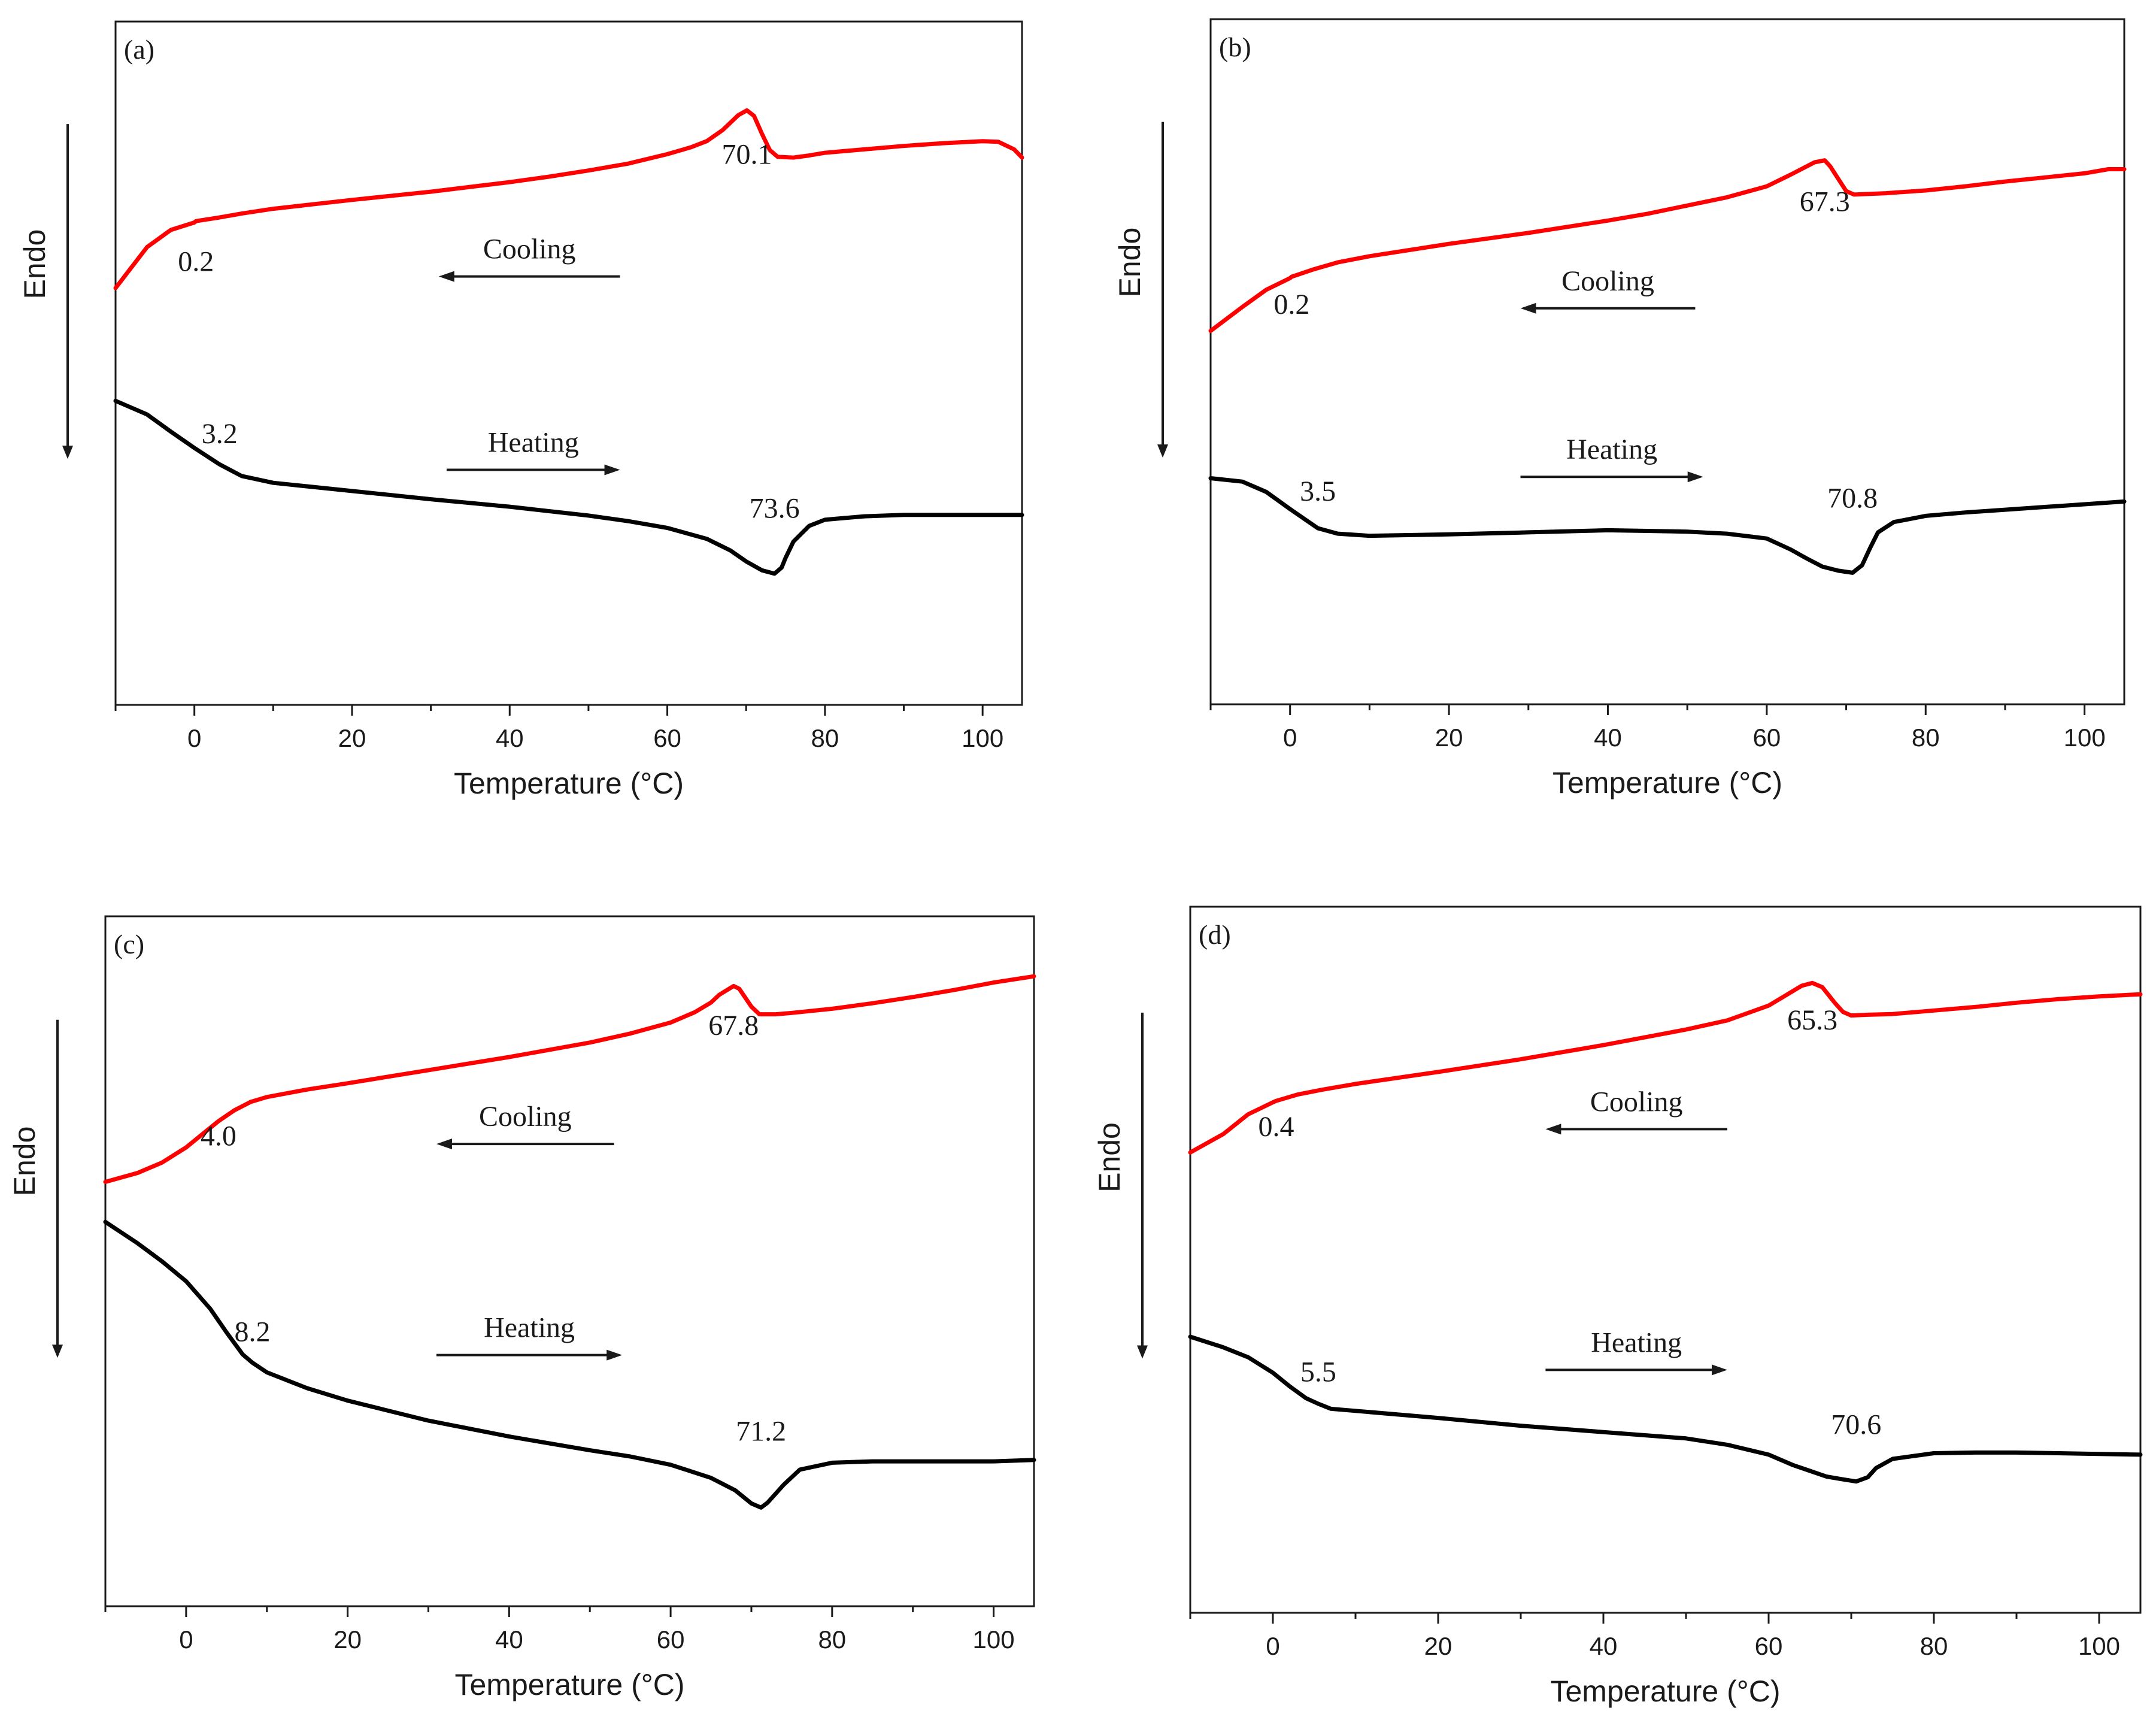  What do you see at coordinates (220, 434) in the screenshot?
I see `peak-value-label: 3.2` at bounding box center [220, 434].